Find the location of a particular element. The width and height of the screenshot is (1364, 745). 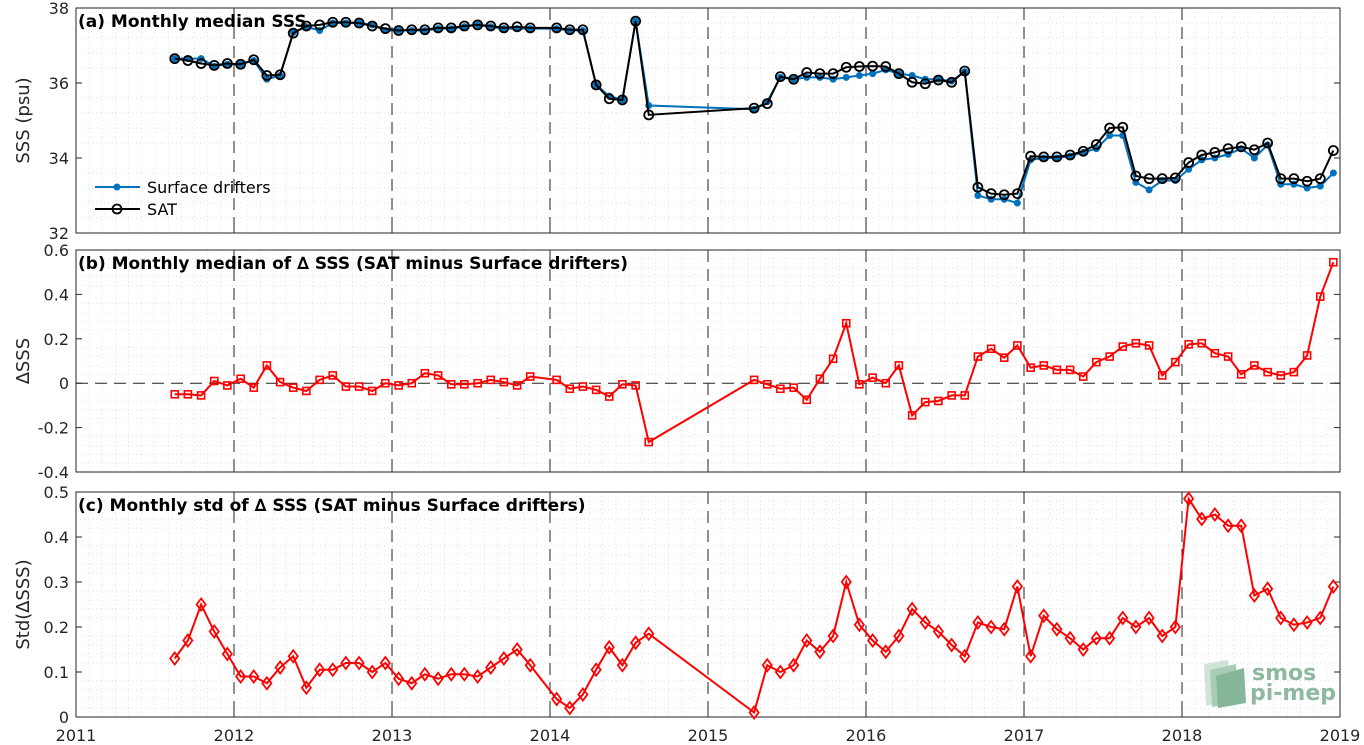

x-tick-label: 2014 is located at coordinates (550, 735).